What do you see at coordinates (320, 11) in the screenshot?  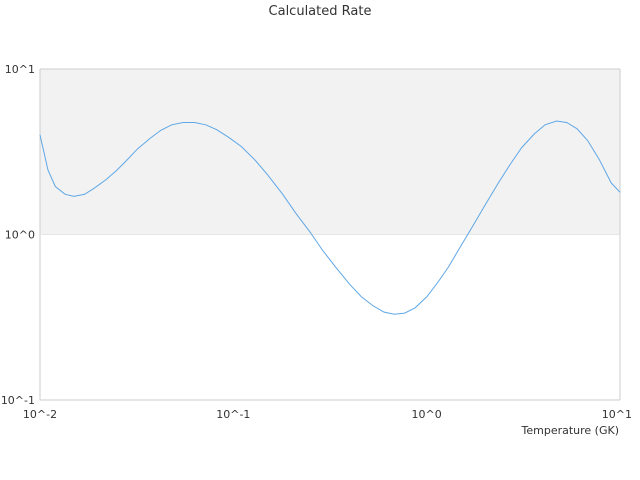 I see `chart-title: Calculated Rate` at bounding box center [320, 11].